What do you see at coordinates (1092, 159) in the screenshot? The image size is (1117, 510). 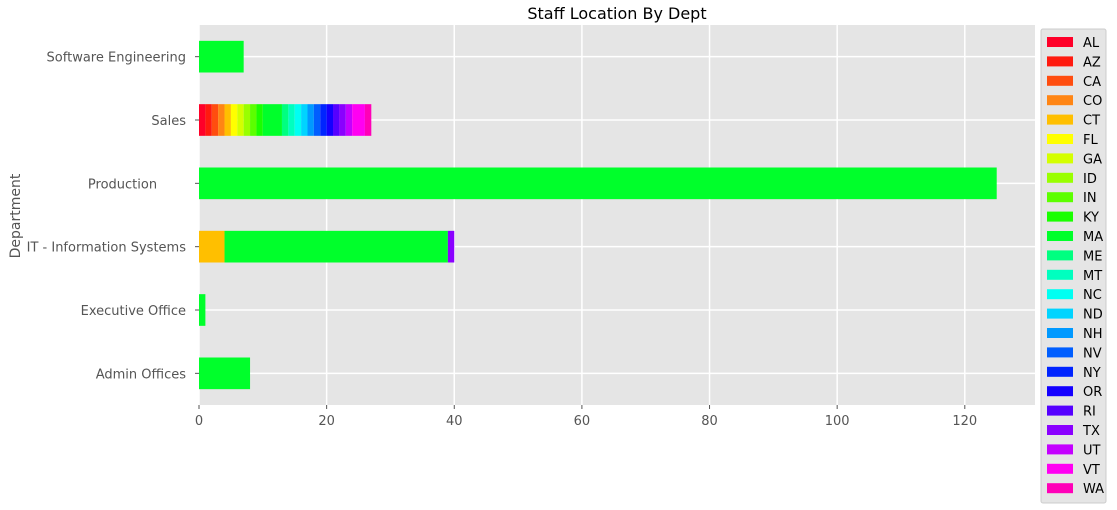 I see `legend-label: GA` at bounding box center [1092, 159].